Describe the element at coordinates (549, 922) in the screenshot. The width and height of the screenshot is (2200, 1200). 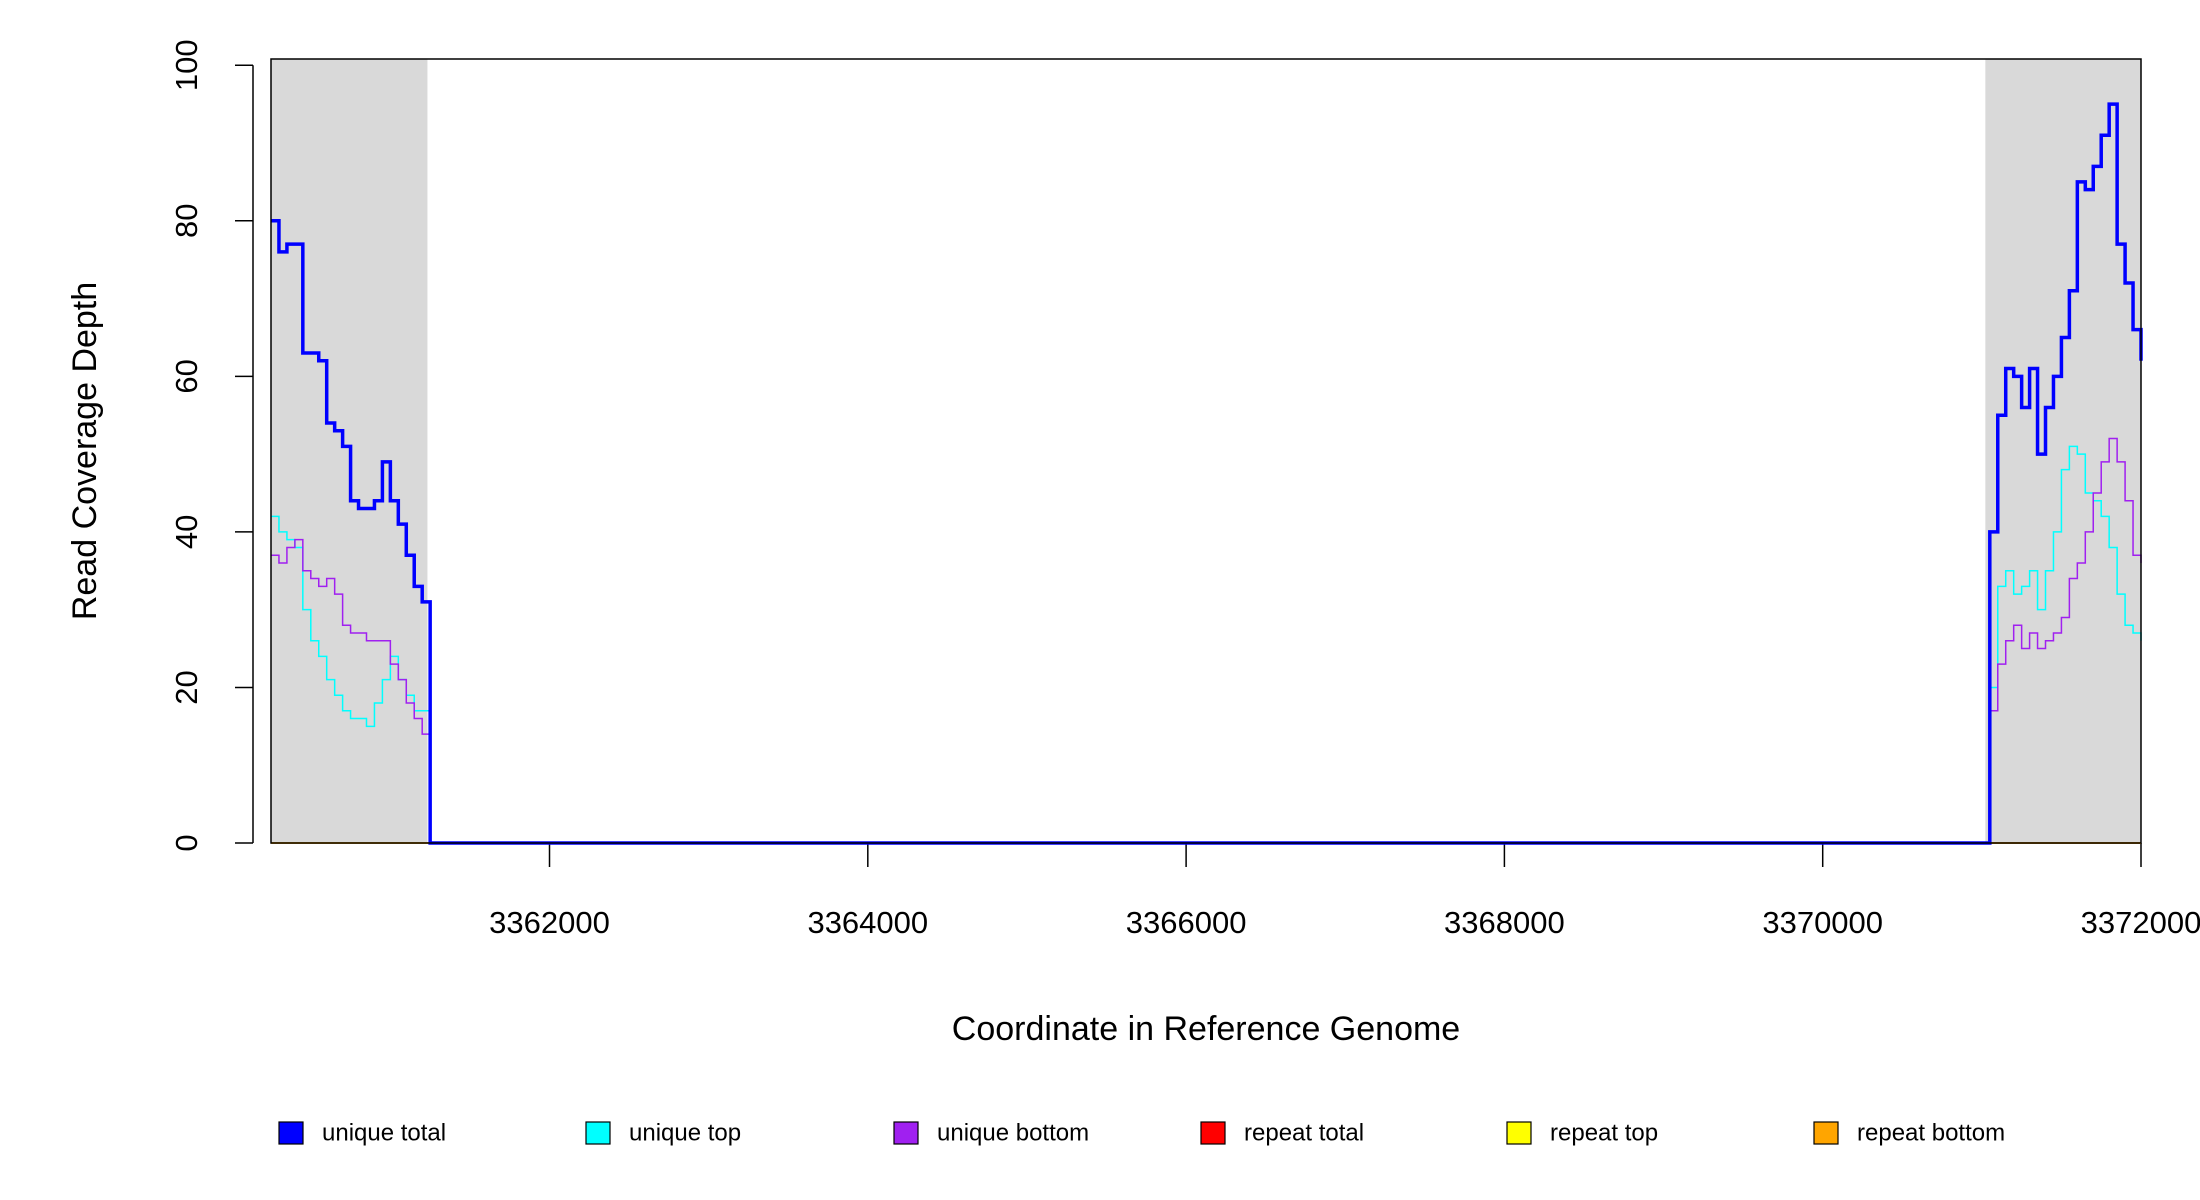
I see `x-tick-label: 3362000` at that location.